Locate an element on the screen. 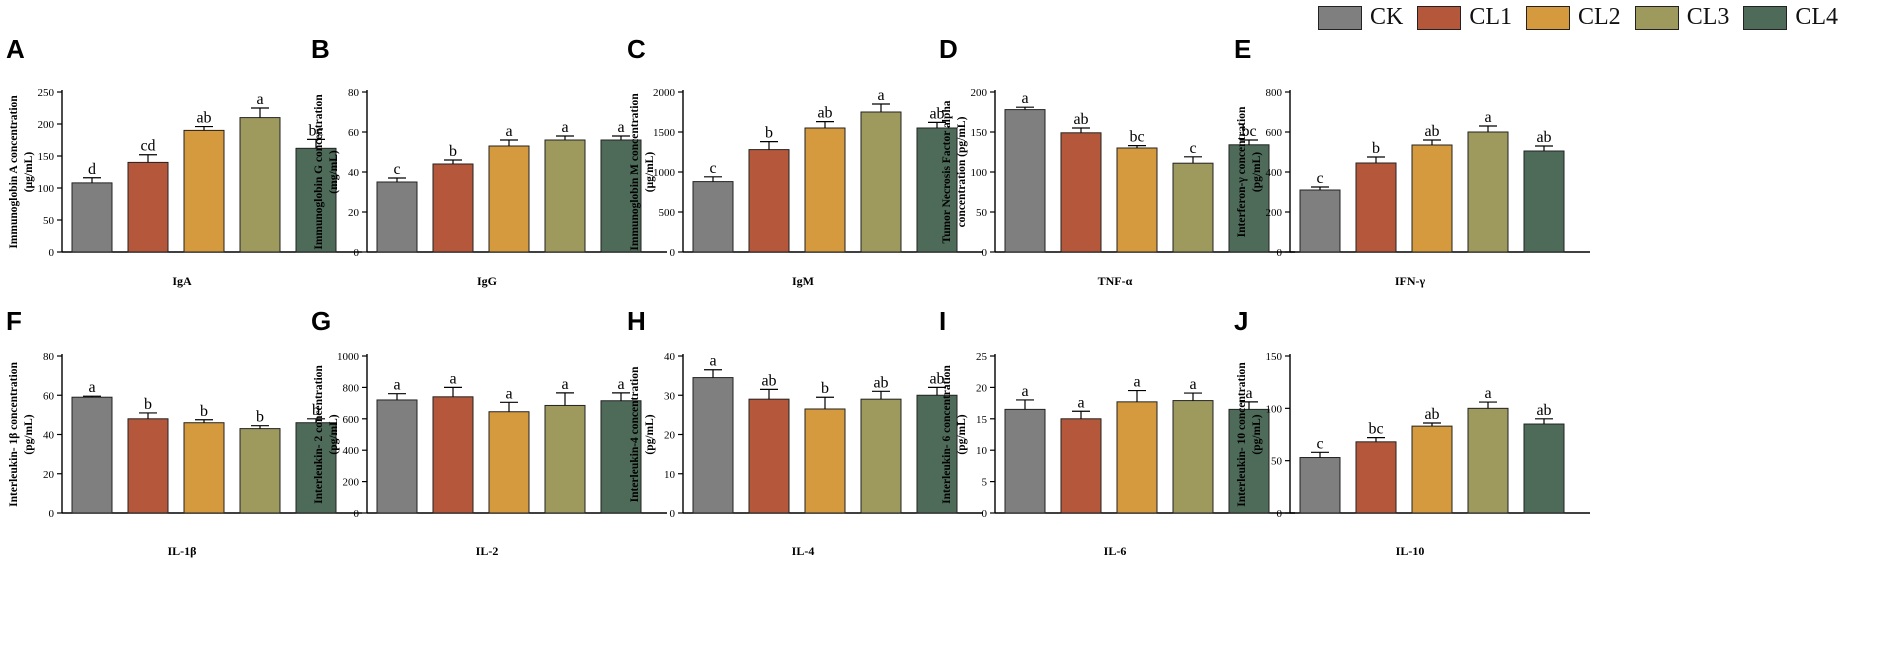 The image size is (1902, 672). y-tick-label: 150 is located at coordinates (1274, 357).